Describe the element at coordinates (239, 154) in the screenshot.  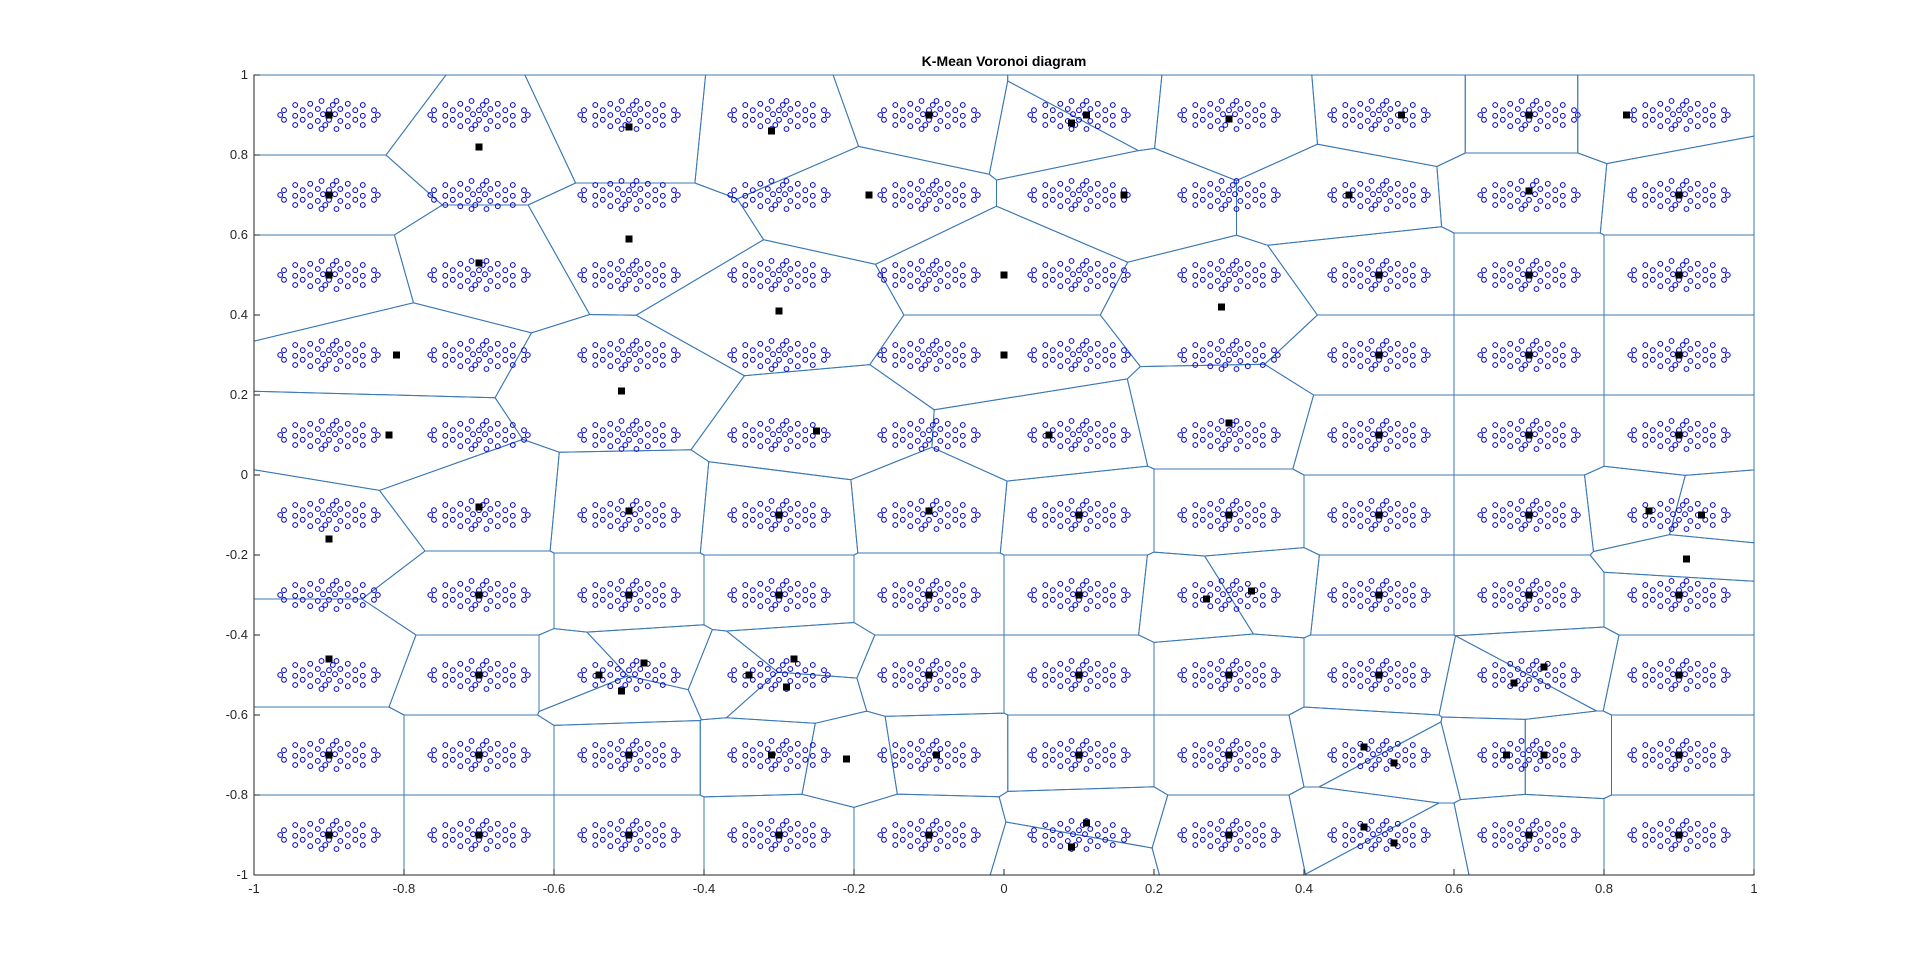
I see `y-tick-label: 0.8` at that location.